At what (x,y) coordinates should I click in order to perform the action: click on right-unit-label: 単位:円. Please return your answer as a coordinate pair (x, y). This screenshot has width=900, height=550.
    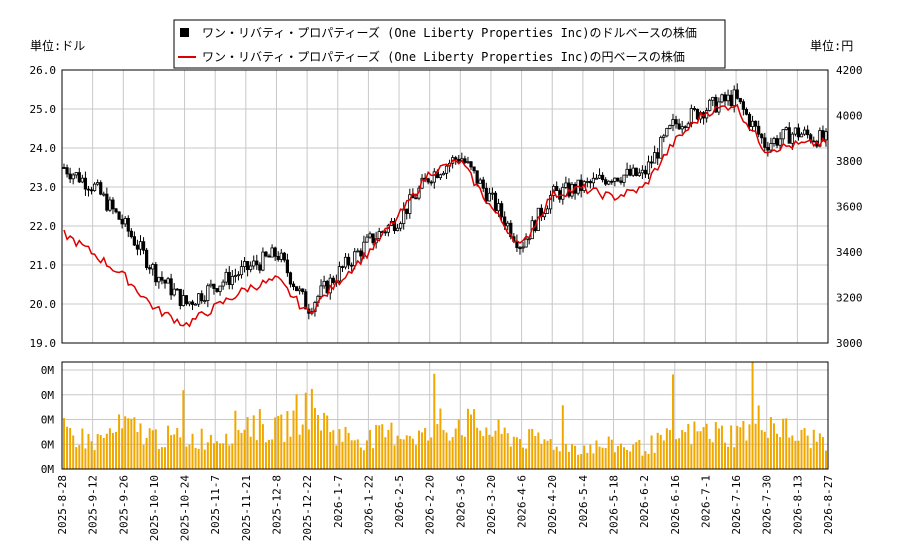
    Looking at the image, I should click on (831, 45).